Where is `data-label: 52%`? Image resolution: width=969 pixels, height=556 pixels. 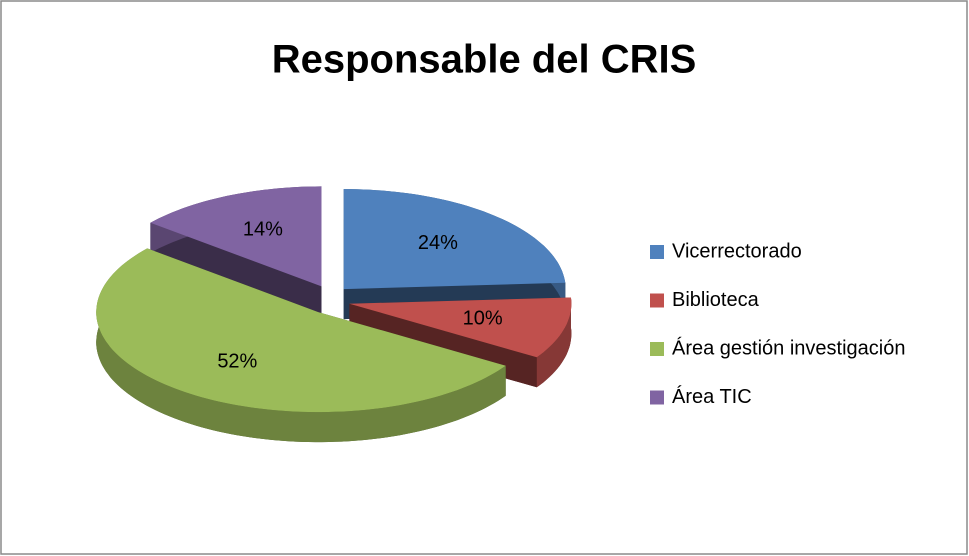 data-label: 52% is located at coordinates (237, 362).